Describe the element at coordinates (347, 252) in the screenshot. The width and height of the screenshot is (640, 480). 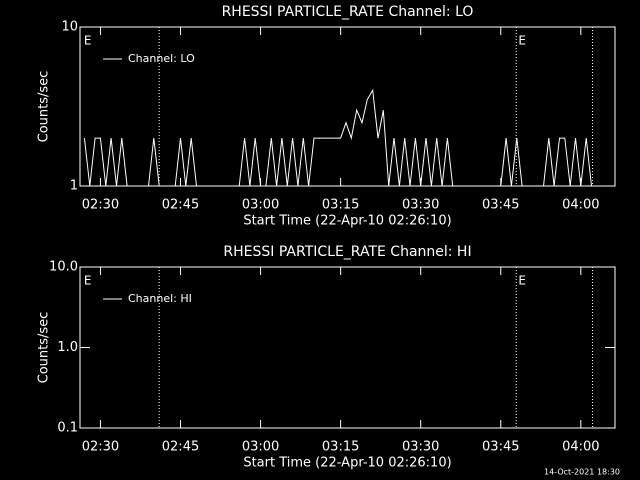
I see `chart-title: RHESSI PARTICLE_RATE Channel: HI` at that location.